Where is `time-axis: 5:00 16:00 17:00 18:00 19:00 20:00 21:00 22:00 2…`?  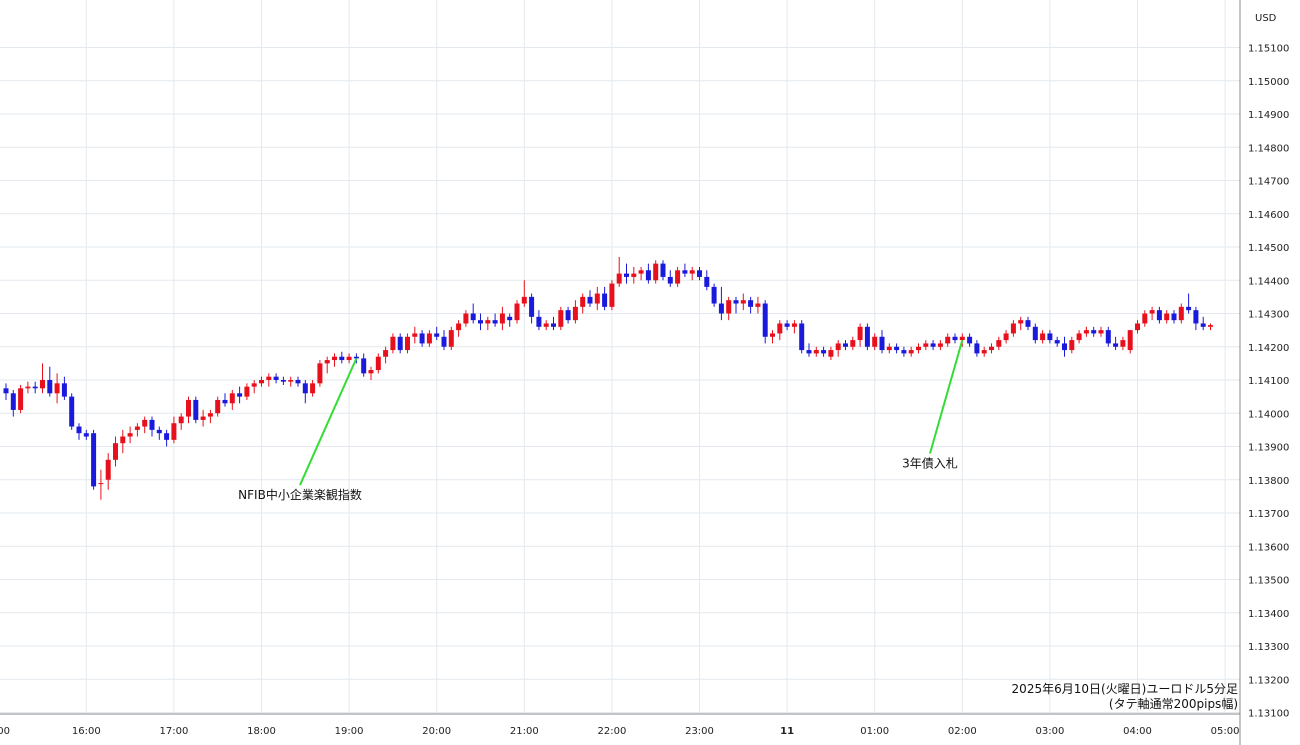
time-axis: 5:00 16:00 17:00 18:00 19:00 20:00 21:00 22:00 2… is located at coordinates (620, 731).